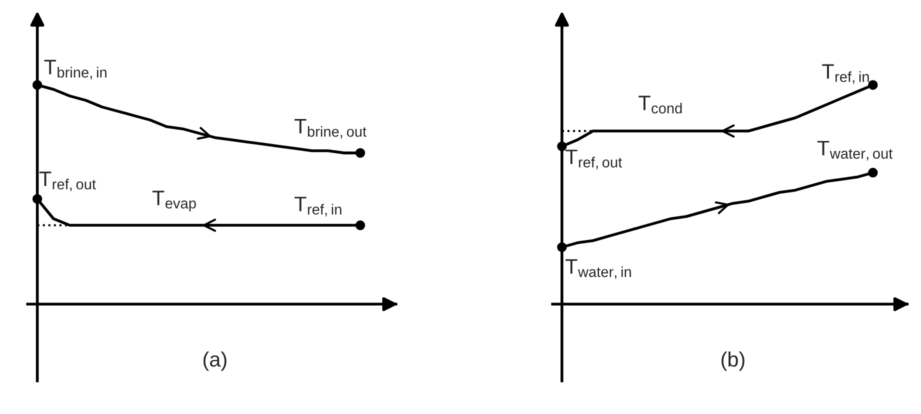  Describe the element at coordinates (75, 70) in the screenshot. I see `text: T$_{brine,in}$` at that location.